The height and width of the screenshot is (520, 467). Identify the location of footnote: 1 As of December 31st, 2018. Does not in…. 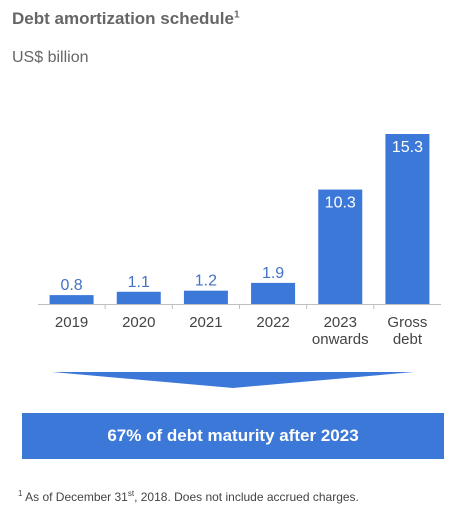
(188, 496).